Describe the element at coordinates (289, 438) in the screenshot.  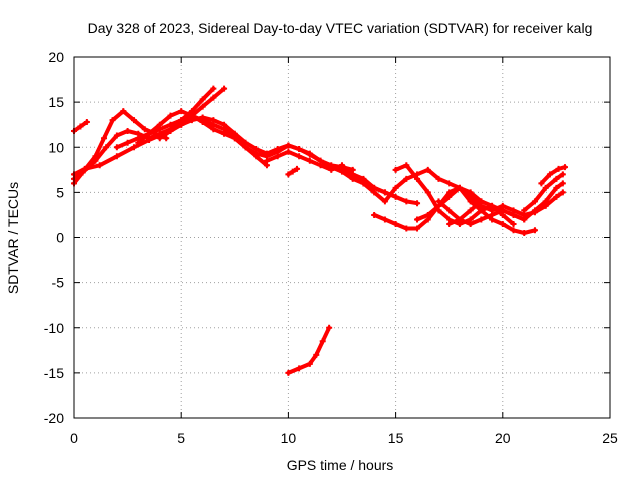
I see `x-tick-label: 10` at that location.